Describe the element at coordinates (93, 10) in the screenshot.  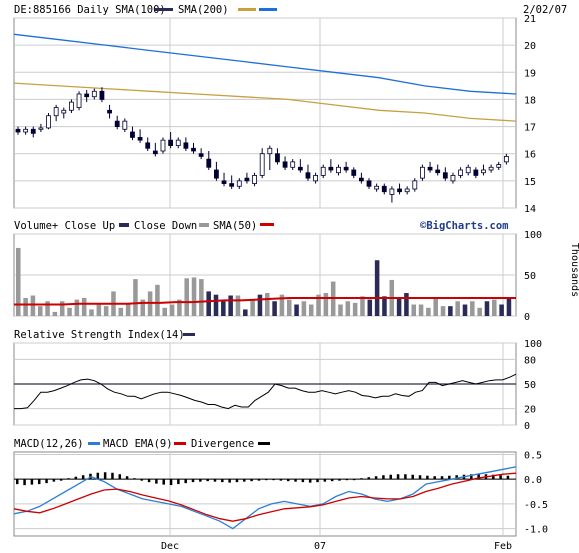
I see `interval-label: Daily` at that location.